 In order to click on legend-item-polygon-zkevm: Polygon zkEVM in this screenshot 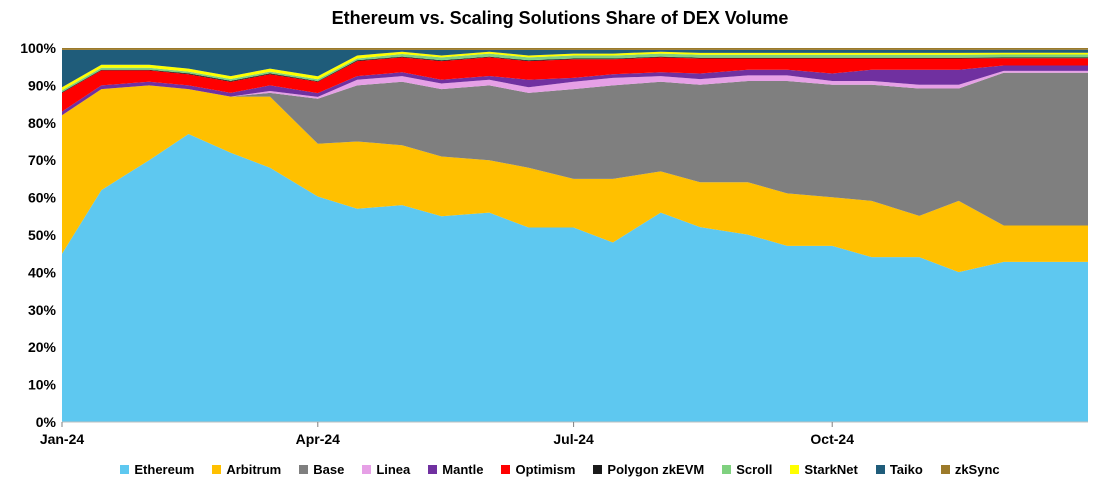, I will do `click(648, 469)`.